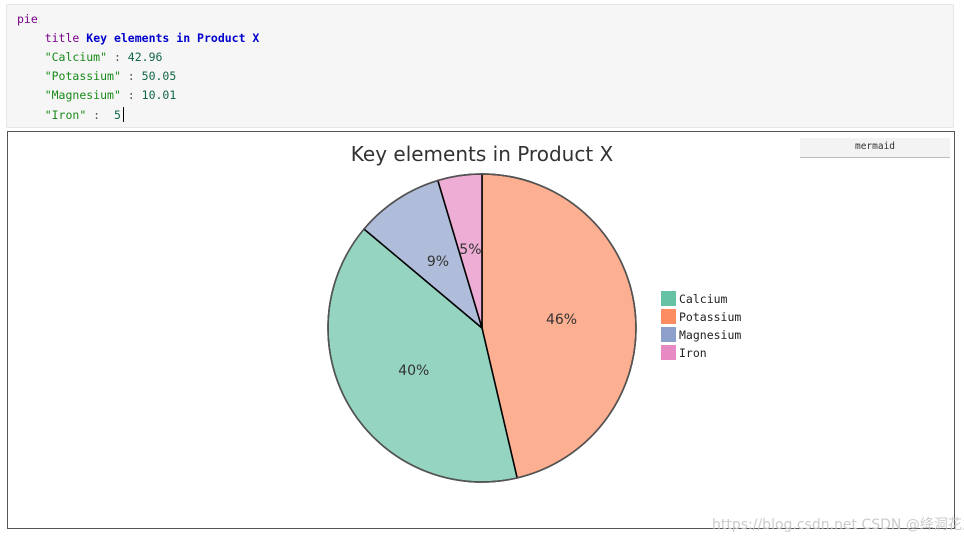 The height and width of the screenshot is (542, 964). Describe the element at coordinates (470, 250) in the screenshot. I see `slice-label-iron: 5%` at that location.